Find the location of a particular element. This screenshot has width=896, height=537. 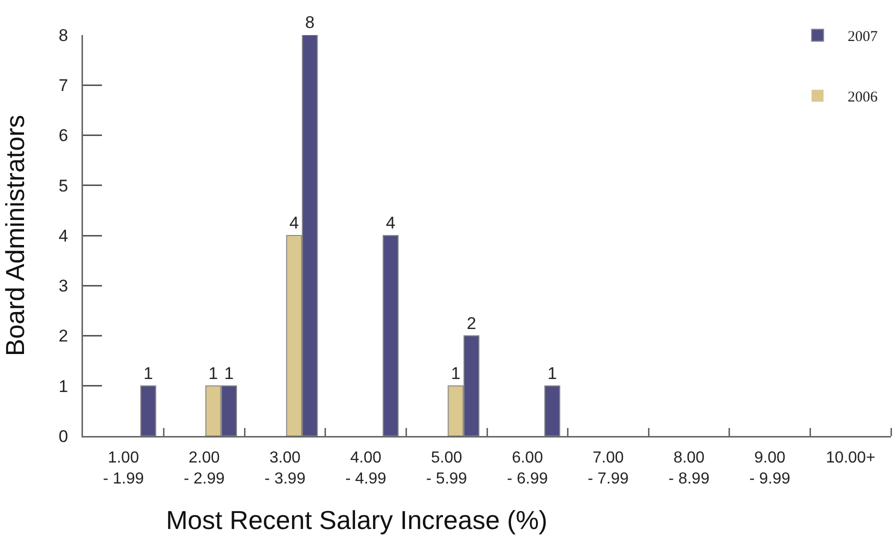

y-tick-label: 0 is located at coordinates (63, 436).